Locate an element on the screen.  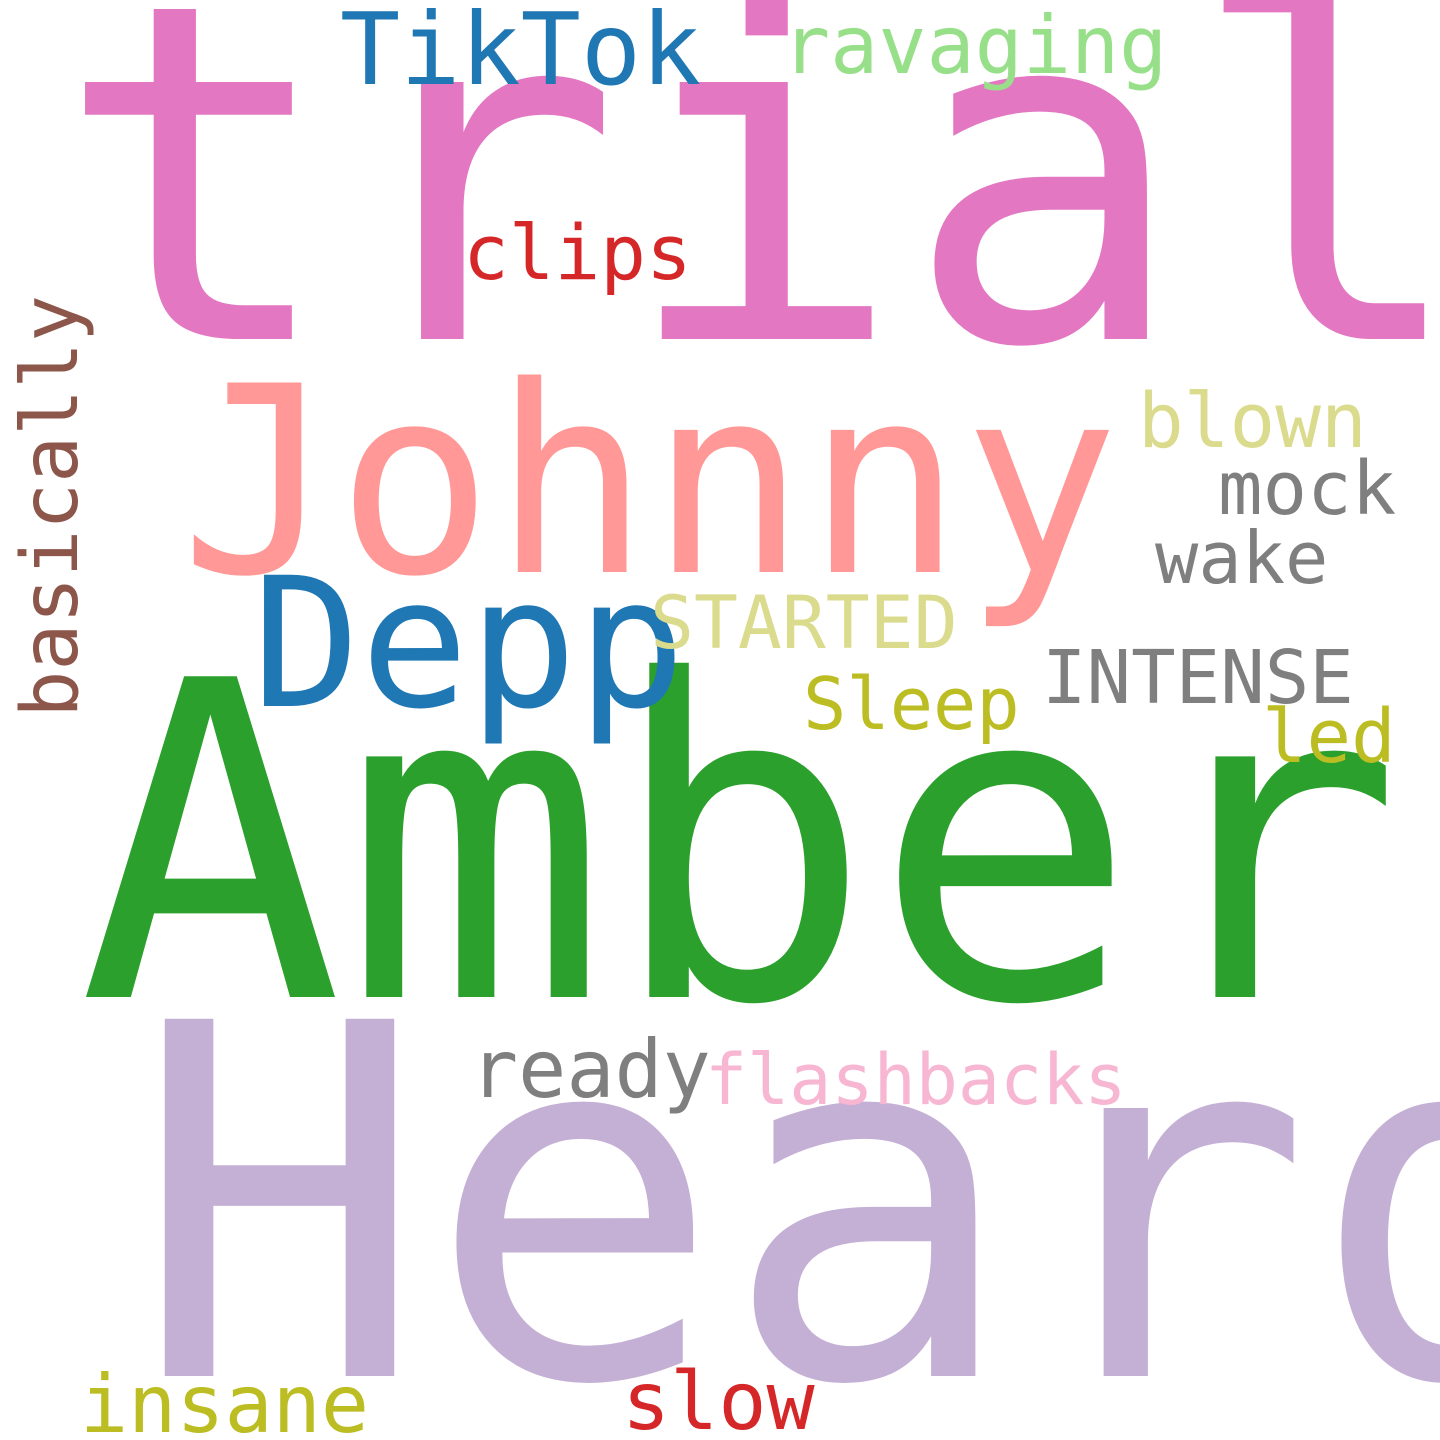
word-ravaging: ravaging is located at coordinates (975, 46).